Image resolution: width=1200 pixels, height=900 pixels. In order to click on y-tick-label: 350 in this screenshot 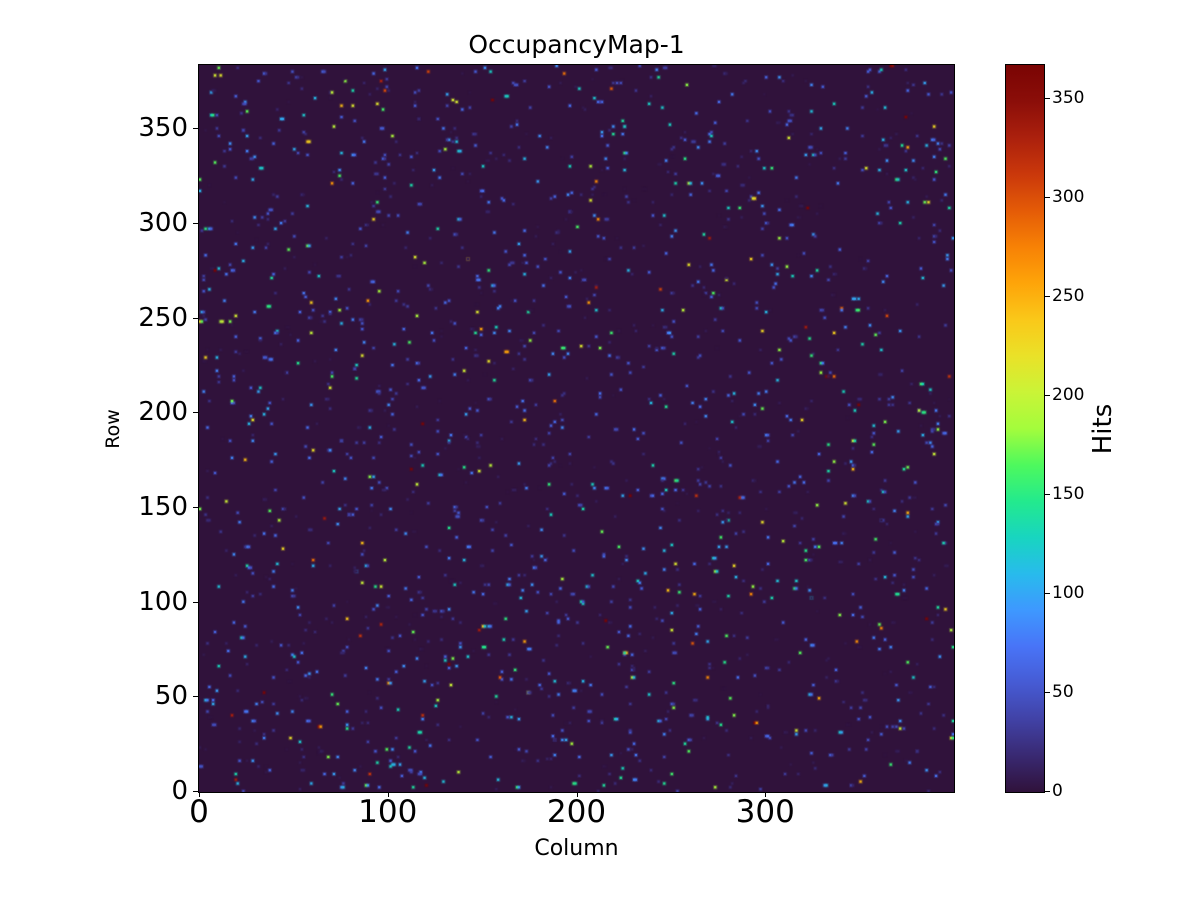, I will do `click(163, 128)`.